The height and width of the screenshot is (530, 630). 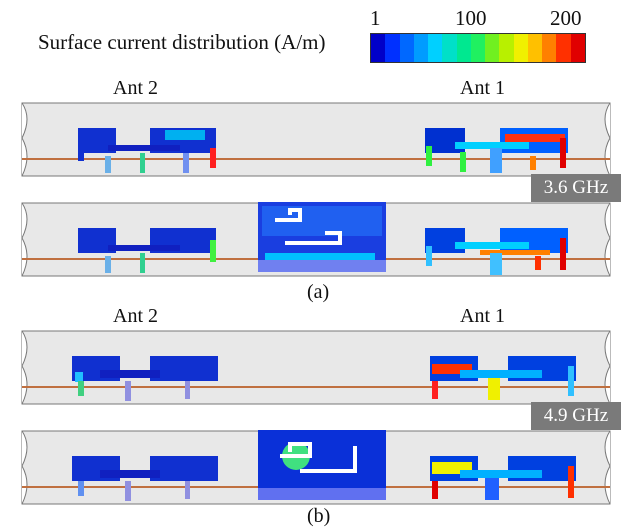 What do you see at coordinates (482, 316) in the screenshot?
I see `ant1-label-b: Ant 1` at bounding box center [482, 316].